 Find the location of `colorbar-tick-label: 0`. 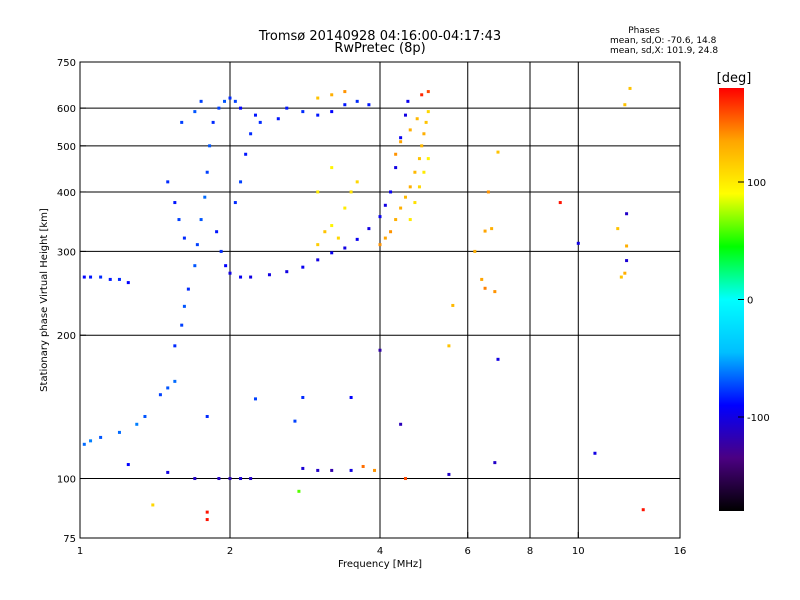

colorbar-tick-label: 0 is located at coordinates (750, 301).